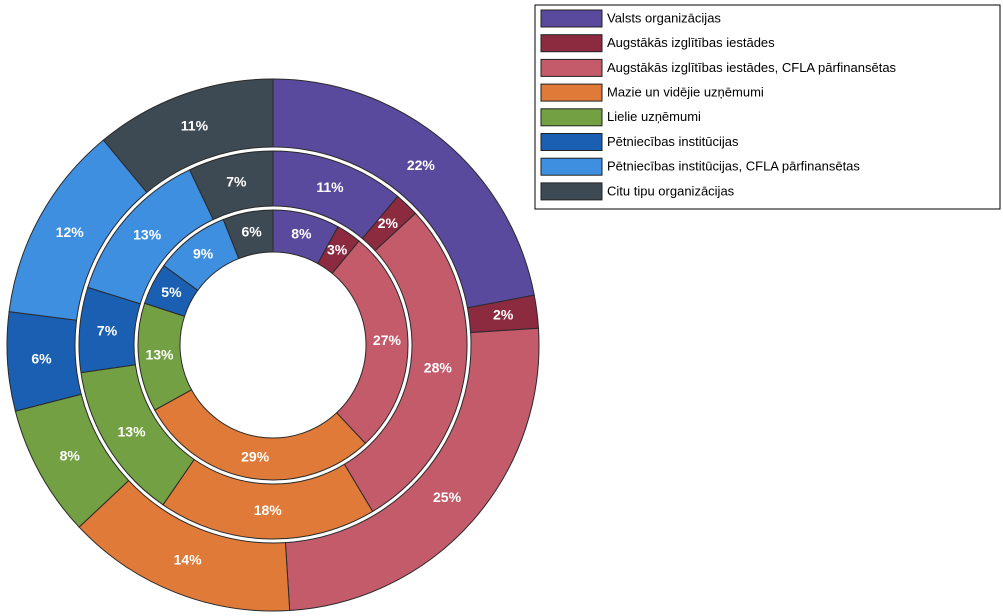 The height and width of the screenshot is (616, 1003). What do you see at coordinates (268, 510) in the screenshot?
I see `data-label: 18%` at bounding box center [268, 510].